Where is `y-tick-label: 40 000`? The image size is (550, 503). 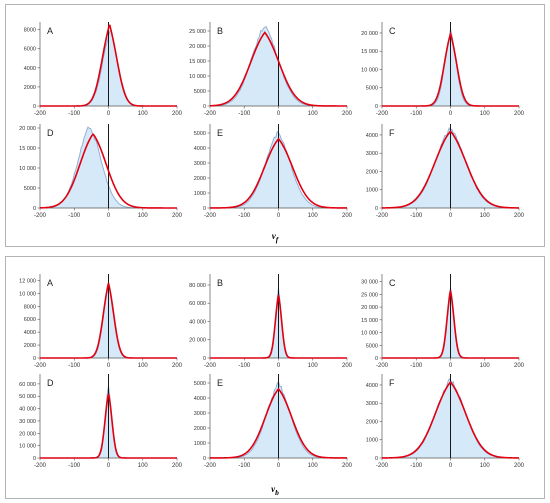 y-tick-label: 40 000 is located at coordinates (197, 322).